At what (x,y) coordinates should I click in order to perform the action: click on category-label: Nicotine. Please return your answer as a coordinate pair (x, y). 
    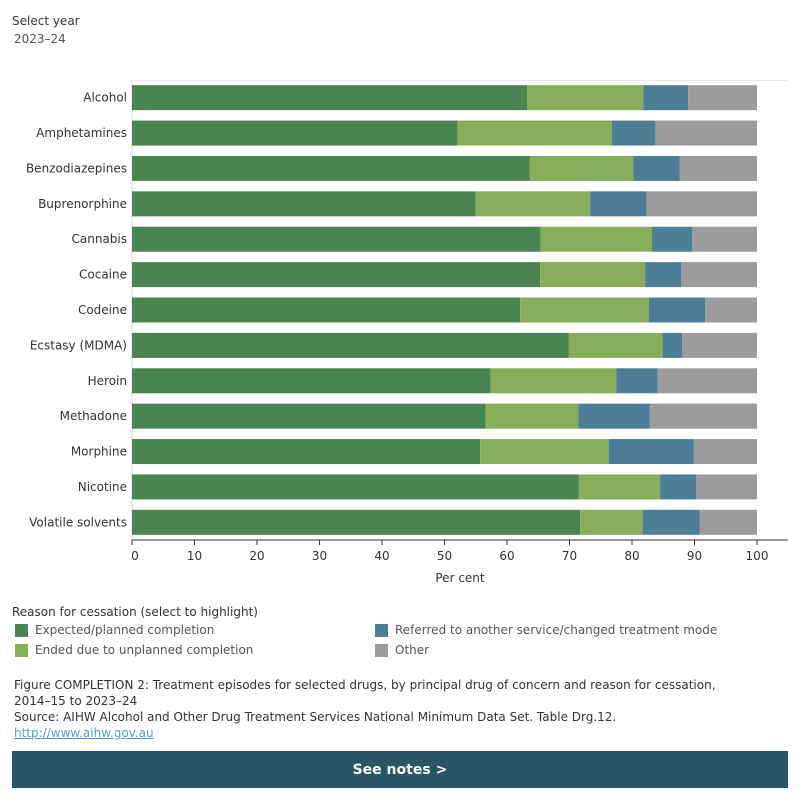
    Looking at the image, I should click on (102, 487).